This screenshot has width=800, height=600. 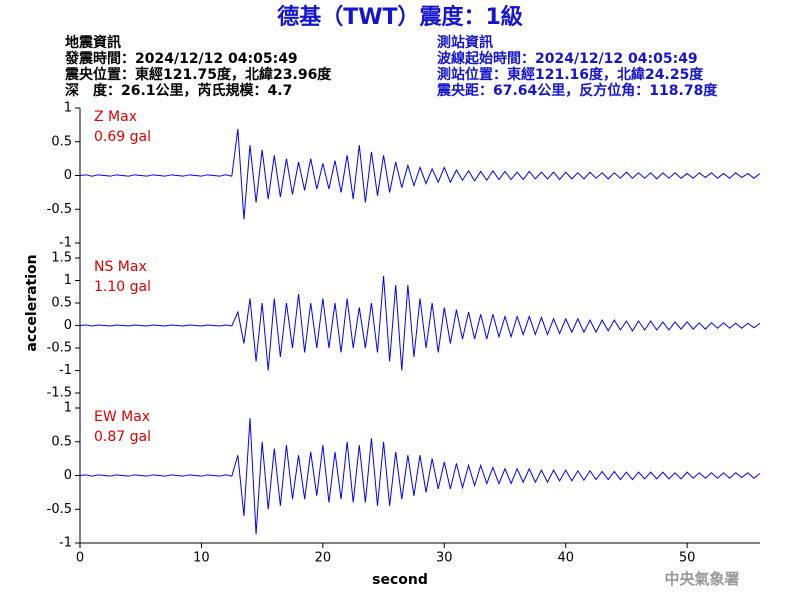 What do you see at coordinates (444, 558) in the screenshot?
I see `x-tick-label: 30` at bounding box center [444, 558].